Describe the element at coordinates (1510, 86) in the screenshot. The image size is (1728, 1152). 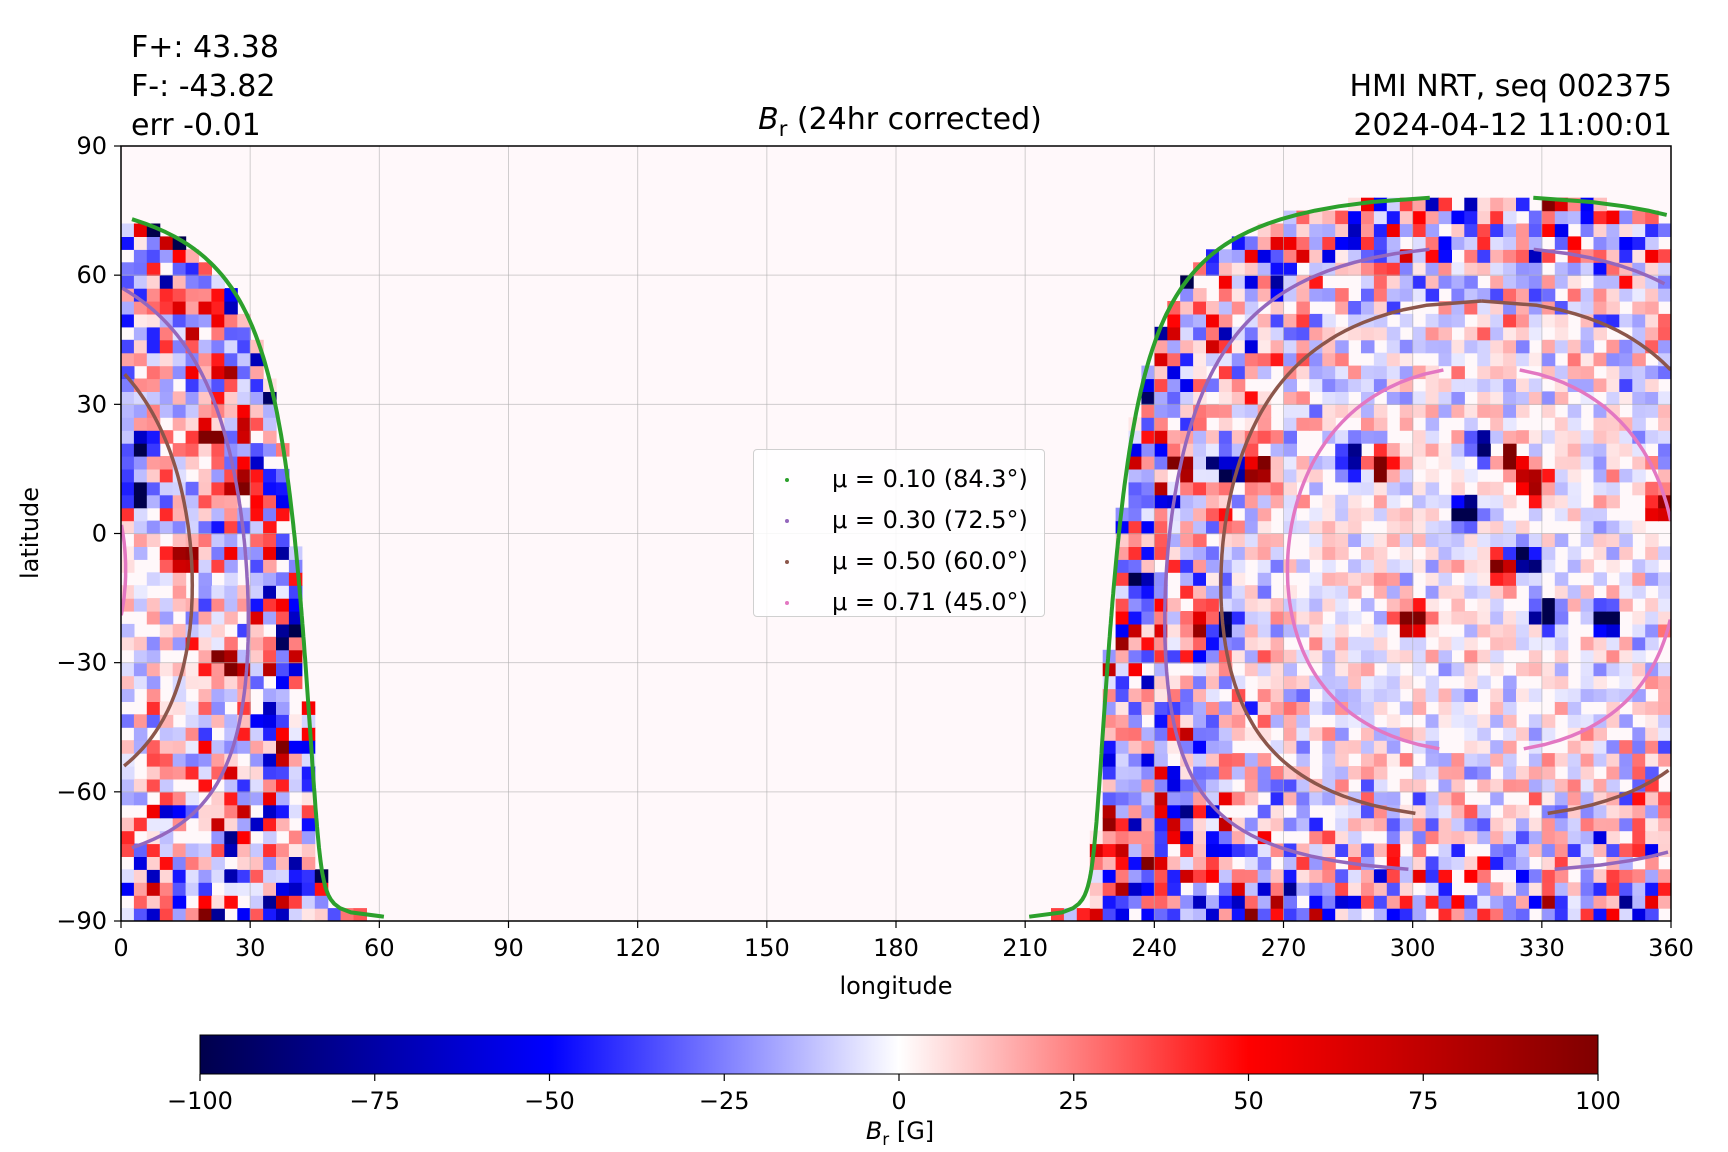
I see `source-text: HMI NRT, seq 002375` at that location.